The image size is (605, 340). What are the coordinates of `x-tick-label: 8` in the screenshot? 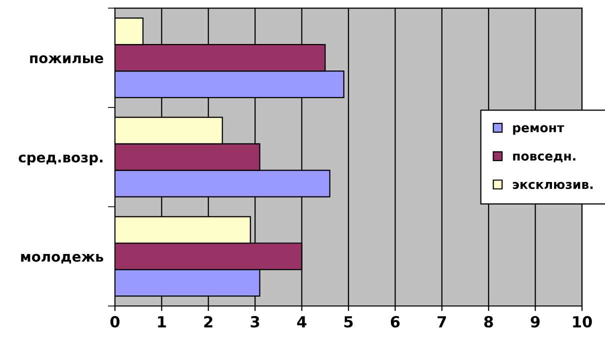 It's located at (488, 322).